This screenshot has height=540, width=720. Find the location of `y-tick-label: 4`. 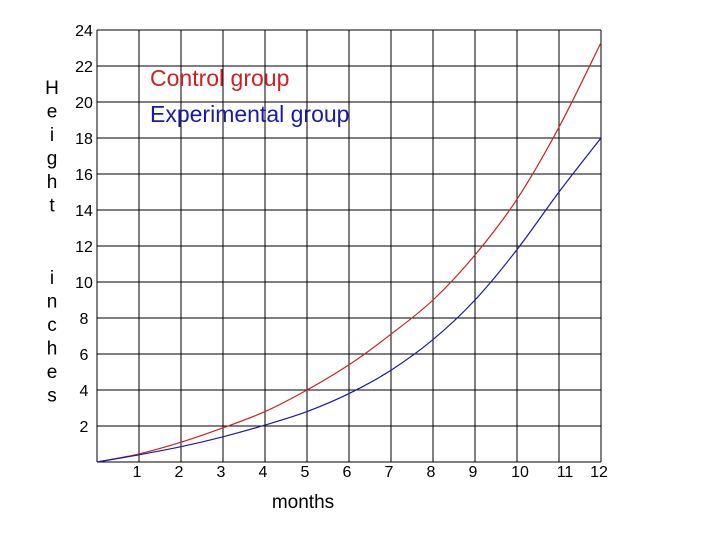

y-tick-label: 4 is located at coordinates (84, 391).